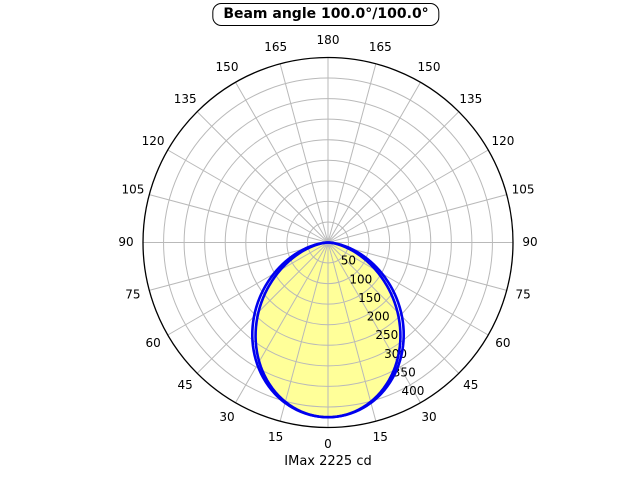 This screenshot has width=640, height=480. What do you see at coordinates (378, 317) in the screenshot?
I see `radial-tick-label: 200` at bounding box center [378, 317].